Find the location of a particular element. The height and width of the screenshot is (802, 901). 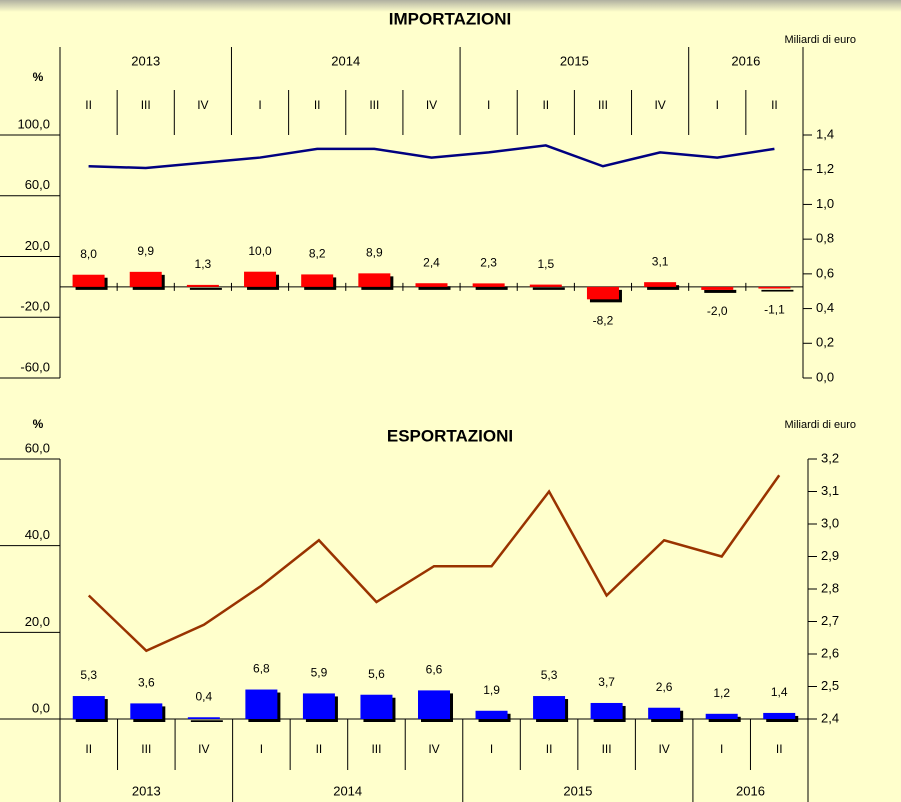

top-band is located at coordinates (450, 6).